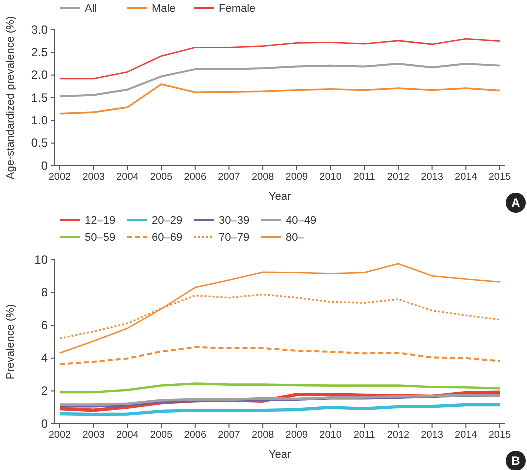 Image resolution: width=527 pixels, height=470 pixels. Describe the element at coordinates (234, 221) in the screenshot. I see `legend-label: 30–39` at that location.